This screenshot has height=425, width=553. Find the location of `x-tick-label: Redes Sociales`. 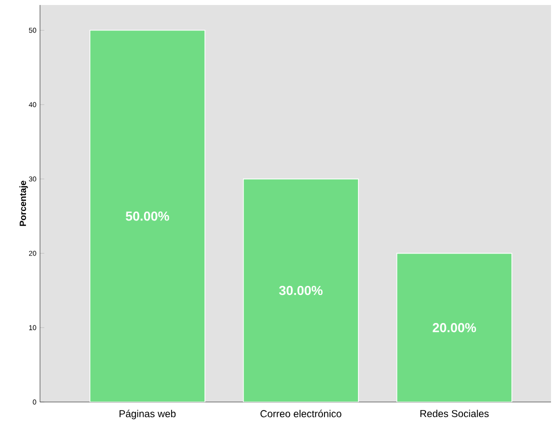

x-tick-label: Redes Sociales is located at coordinates (454, 414).